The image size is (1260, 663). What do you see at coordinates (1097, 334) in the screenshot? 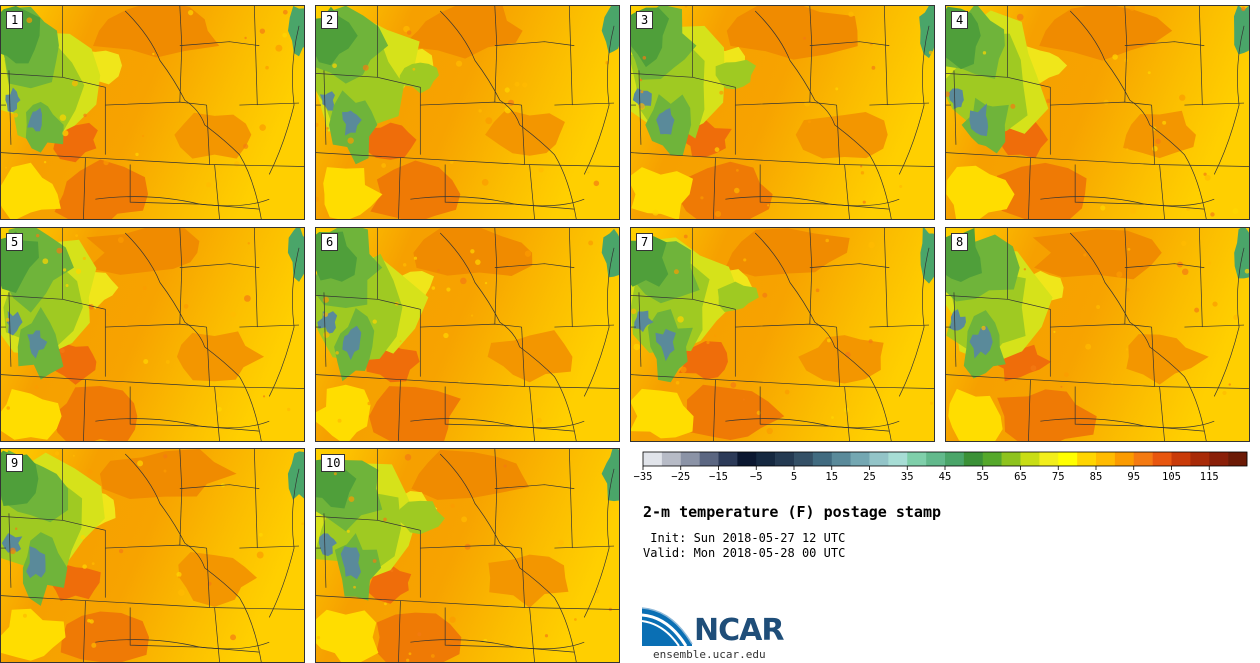
I see `member-panel-8: 8` at bounding box center [1097, 334].